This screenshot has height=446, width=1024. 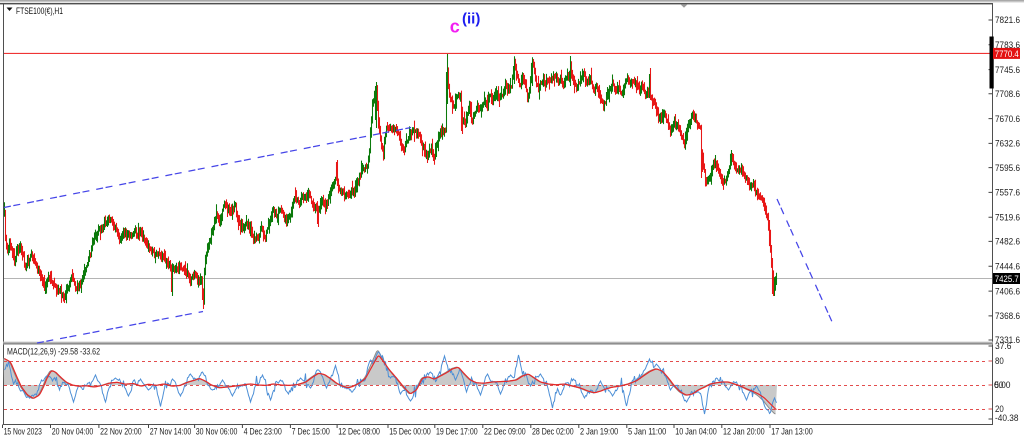 What do you see at coordinates (457, 431) in the screenshot?
I see `svg-text: 19 Dec 17:00` at bounding box center [457, 431].